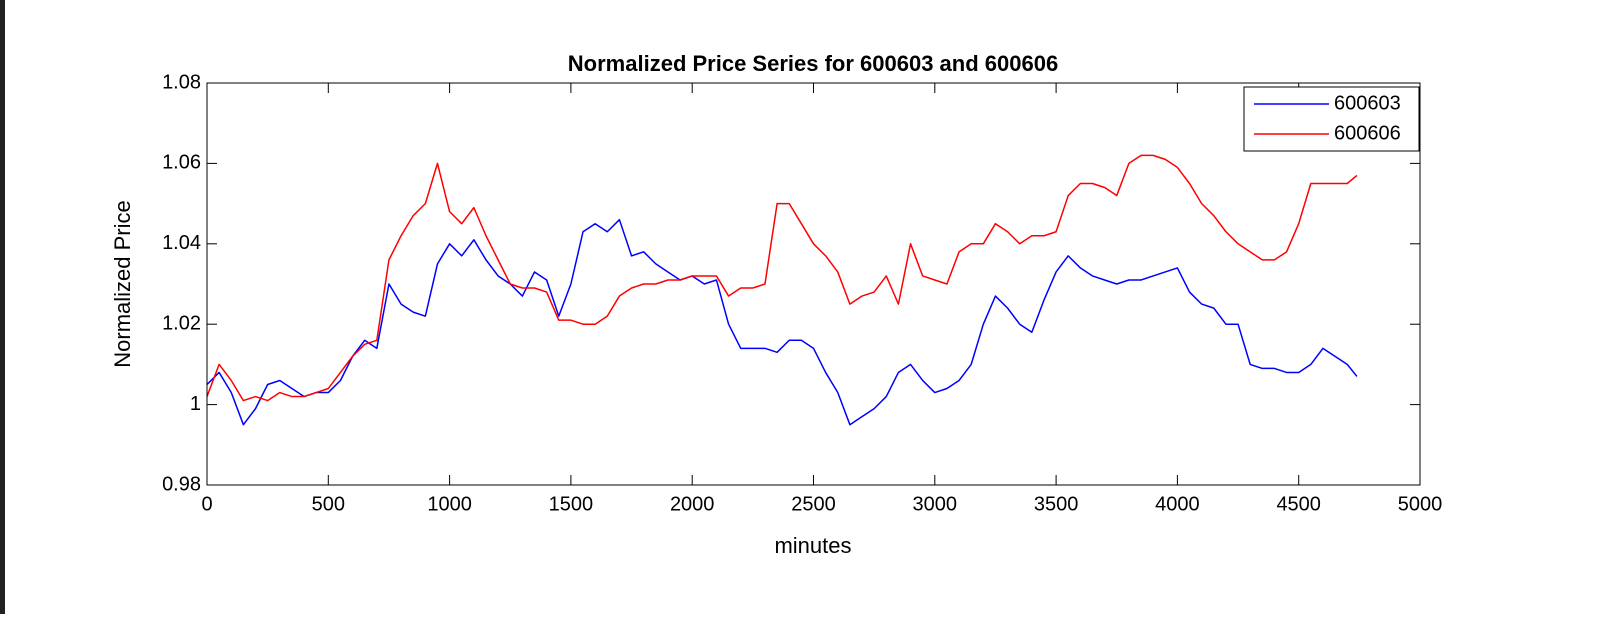  What do you see at coordinates (2, 307) in the screenshot?
I see `window-edge` at bounding box center [2, 307].